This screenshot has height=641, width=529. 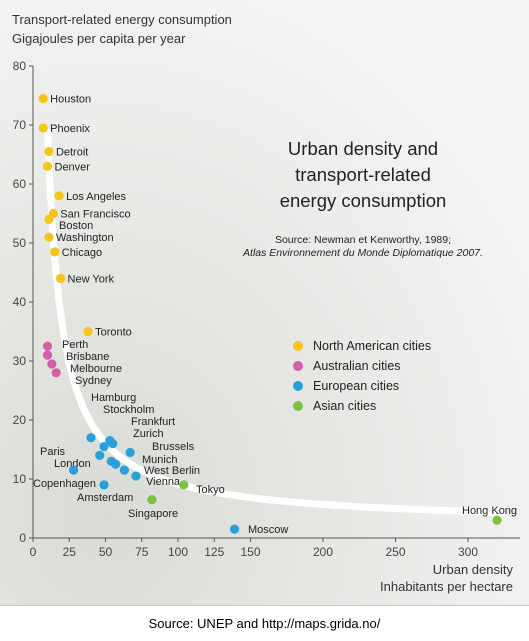 What do you see at coordinates (122, 19) in the screenshot?
I see `y-axis-label: Transport-related energy consumption` at bounding box center [122, 19].